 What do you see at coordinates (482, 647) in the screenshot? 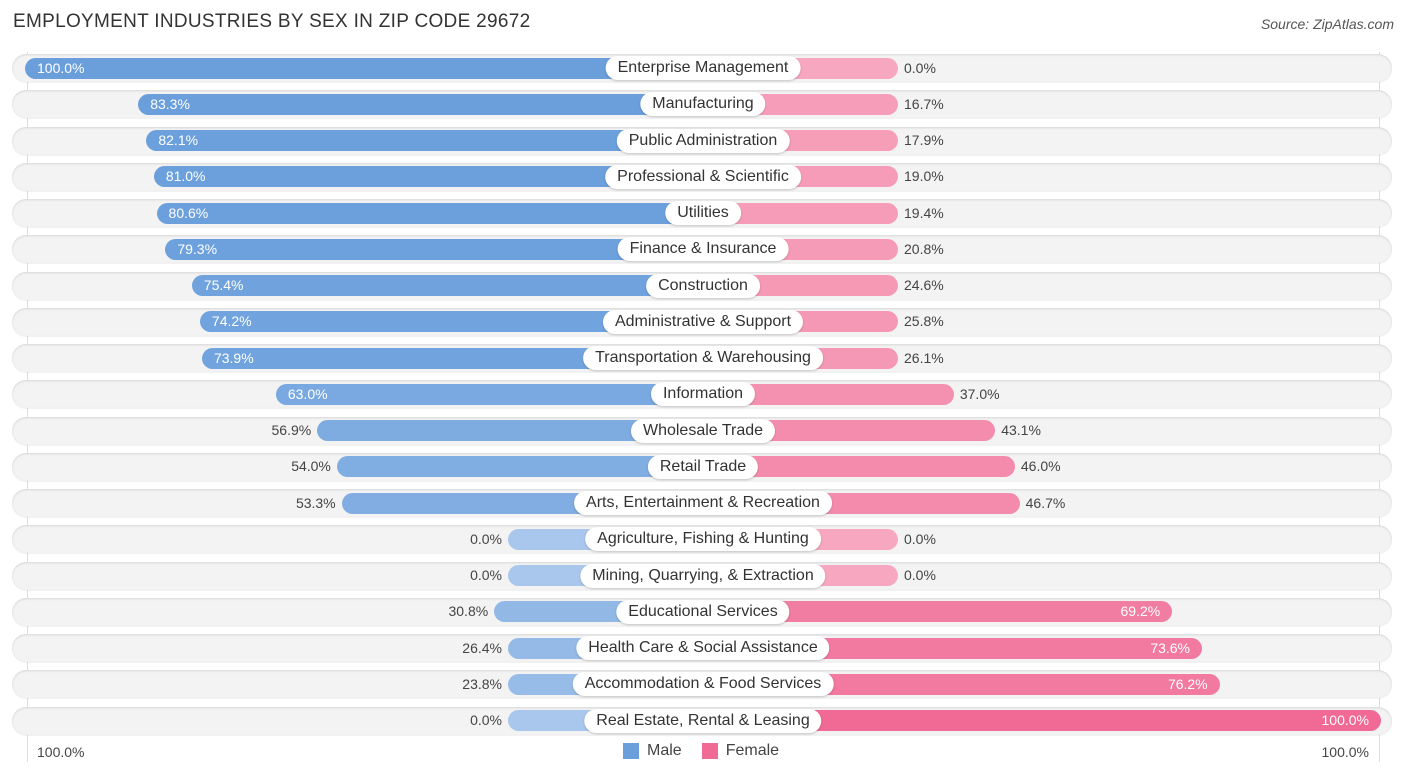
I see `value-label-male: 26.4%` at bounding box center [482, 647].